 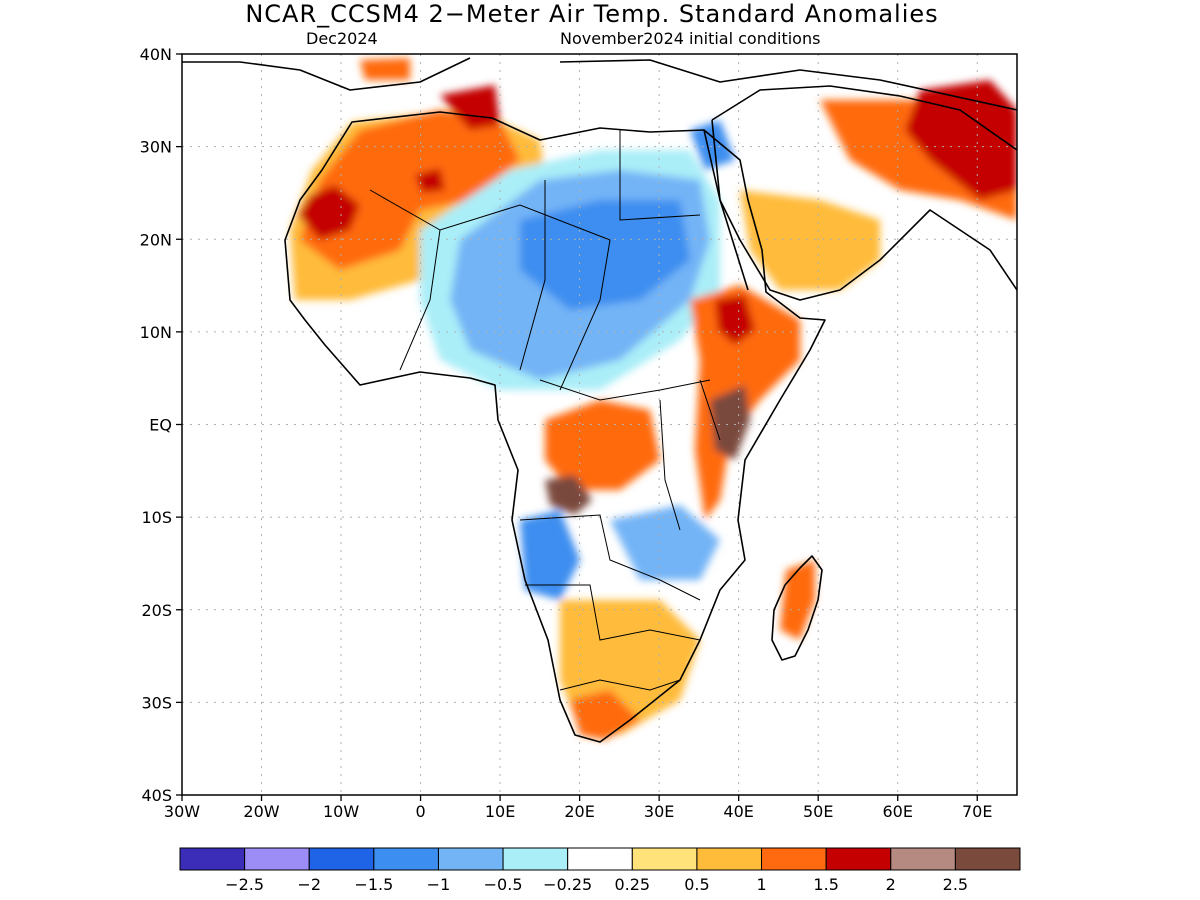 I want to click on strong-warm-anomaly-northwest, so click(x=410, y=190).